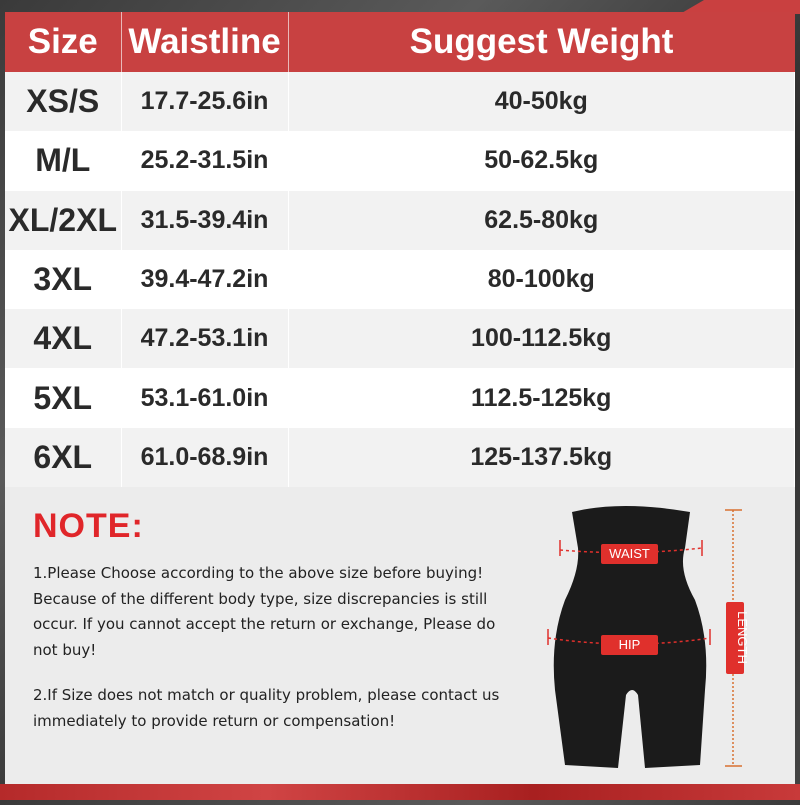  Describe the element at coordinates (629, 554) in the screenshot. I see `waist-label: WAIST` at that location.